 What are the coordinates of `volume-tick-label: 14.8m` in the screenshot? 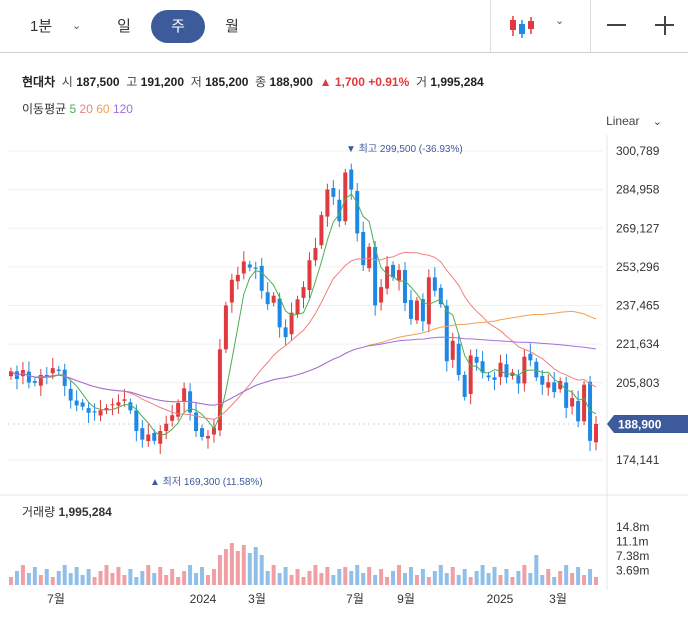 It's located at (632, 527).